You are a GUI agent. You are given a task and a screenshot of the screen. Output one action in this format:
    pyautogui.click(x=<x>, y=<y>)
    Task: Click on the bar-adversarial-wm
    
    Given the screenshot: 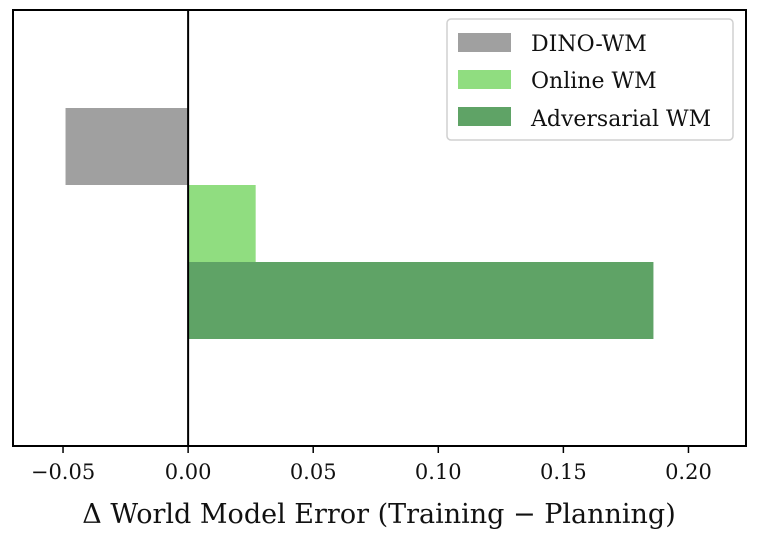 What is the action you would take?
    pyautogui.click(x=421, y=300)
    